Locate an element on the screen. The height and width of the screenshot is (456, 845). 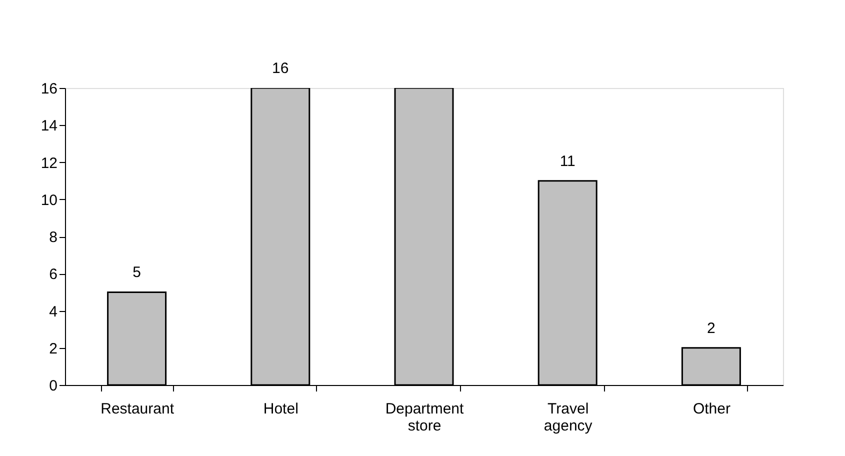
data-label: 16 is located at coordinates (280, 68).